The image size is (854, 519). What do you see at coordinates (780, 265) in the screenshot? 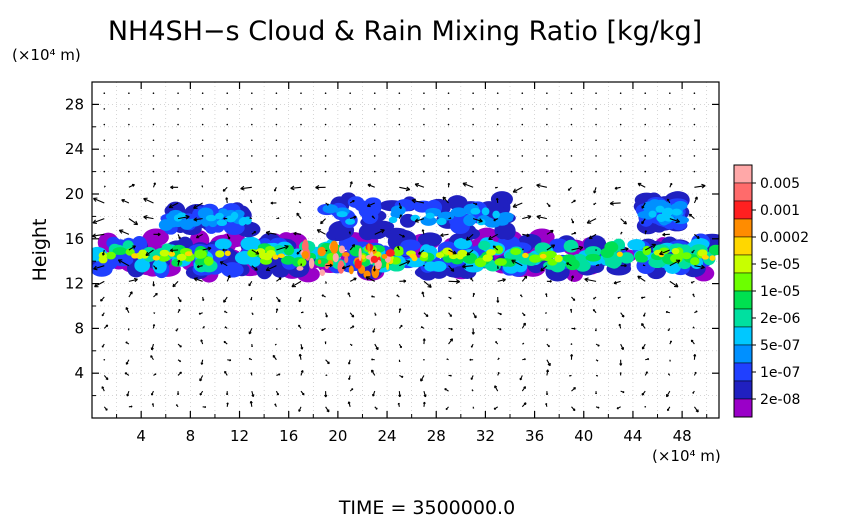
I see `colorbar-label: 5e-05` at bounding box center [780, 265].